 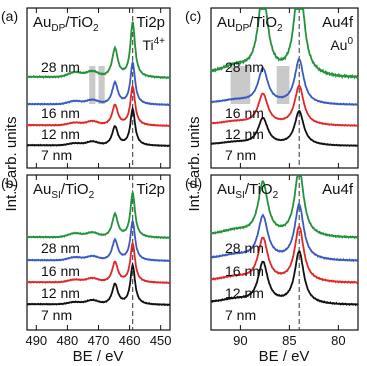 What do you see at coordinates (338, 340) in the screenshot?
I see `x-tick-label: 80` at bounding box center [338, 340].